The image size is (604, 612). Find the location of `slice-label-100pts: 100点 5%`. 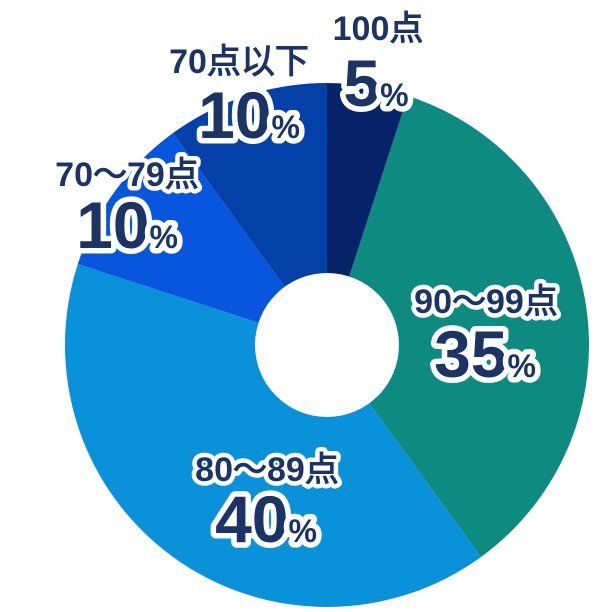

slice-label-100pts: 100点 5% is located at coordinates (378, 66).